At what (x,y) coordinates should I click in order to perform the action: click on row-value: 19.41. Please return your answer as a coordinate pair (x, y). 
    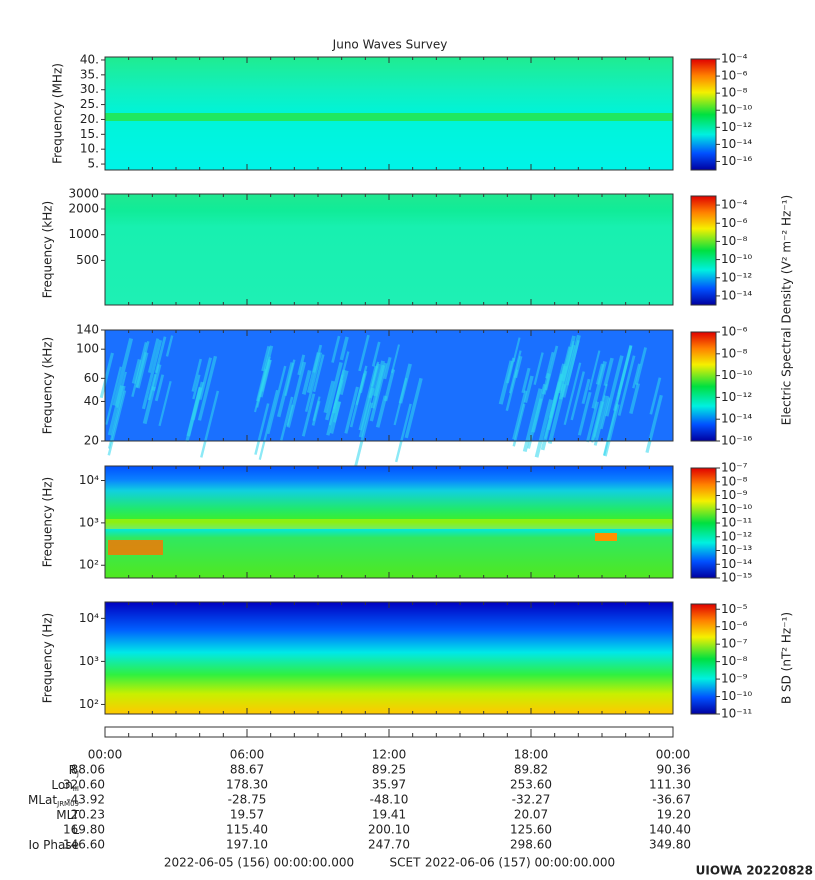
    Looking at the image, I should click on (389, 815).